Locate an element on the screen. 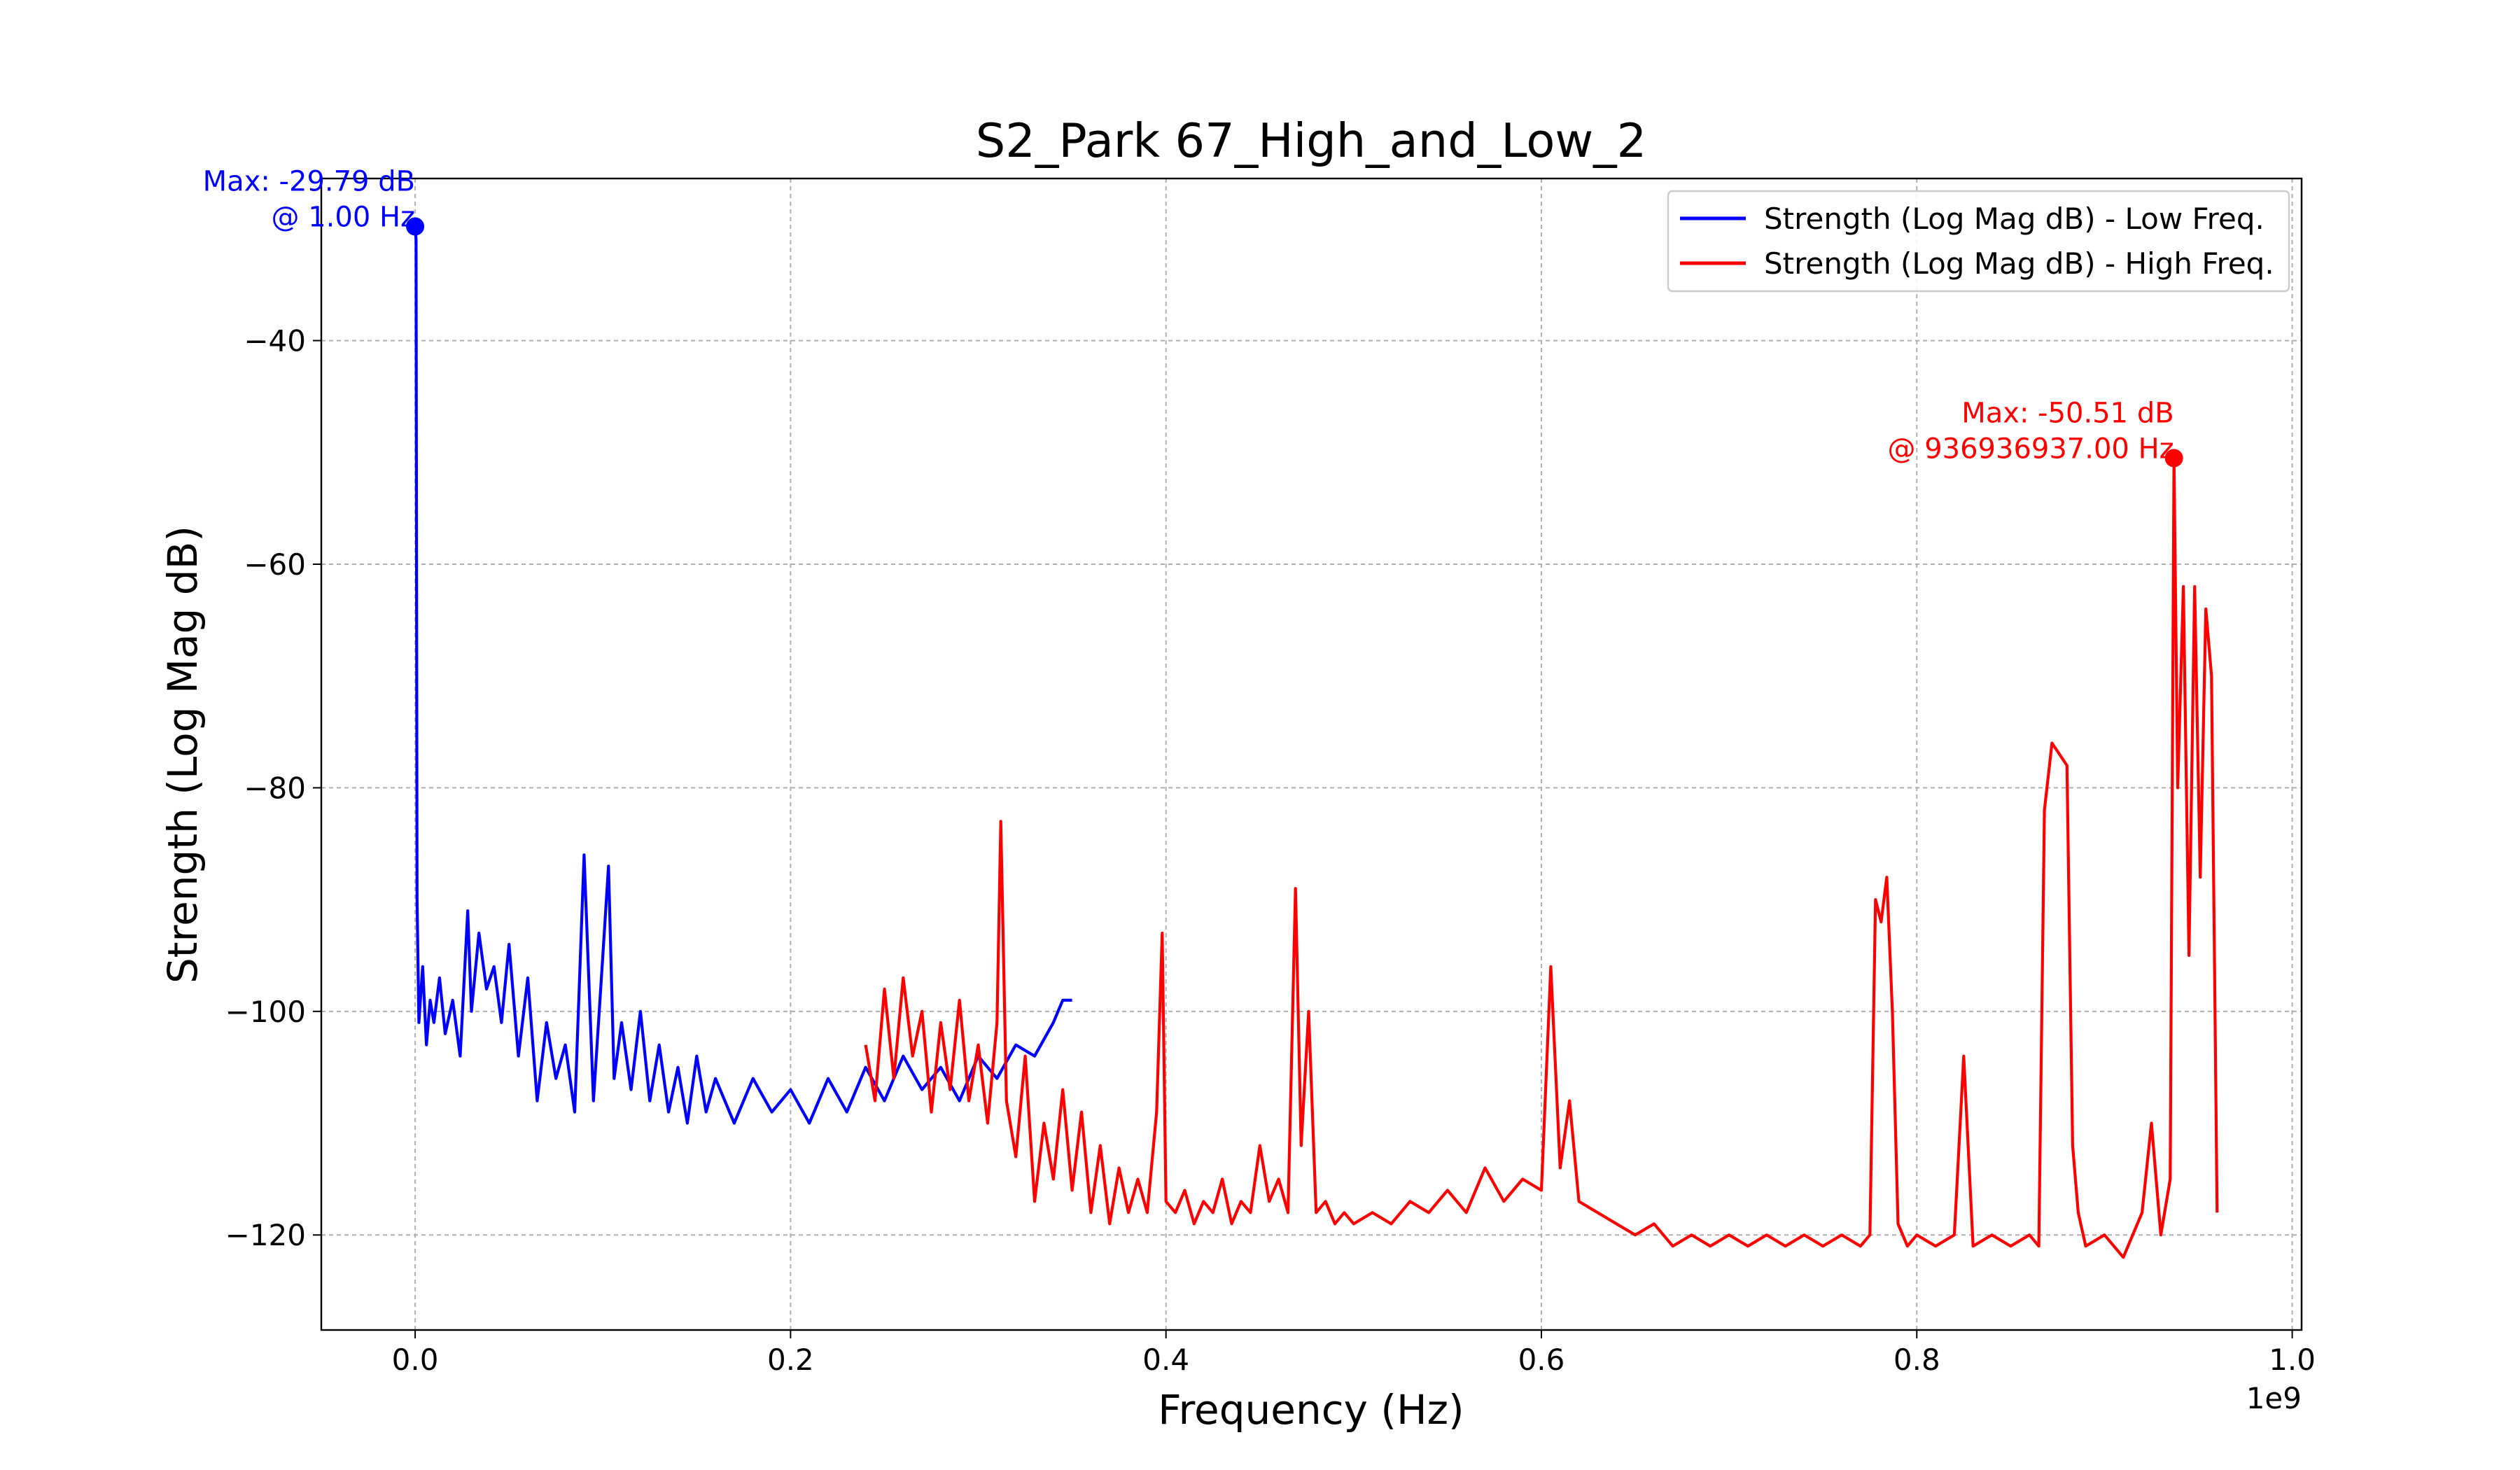  legend-label-low-freq: Strength (Log Mag dB) - Low Freq. is located at coordinates (2014, 219).